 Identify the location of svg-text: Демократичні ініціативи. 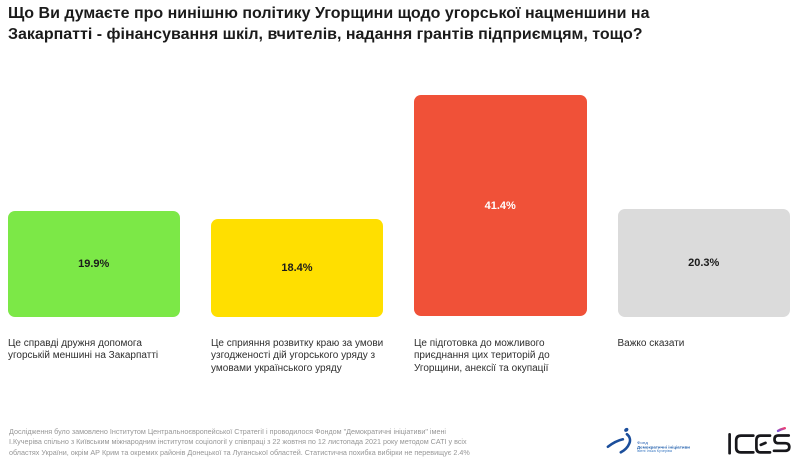
(664, 446).